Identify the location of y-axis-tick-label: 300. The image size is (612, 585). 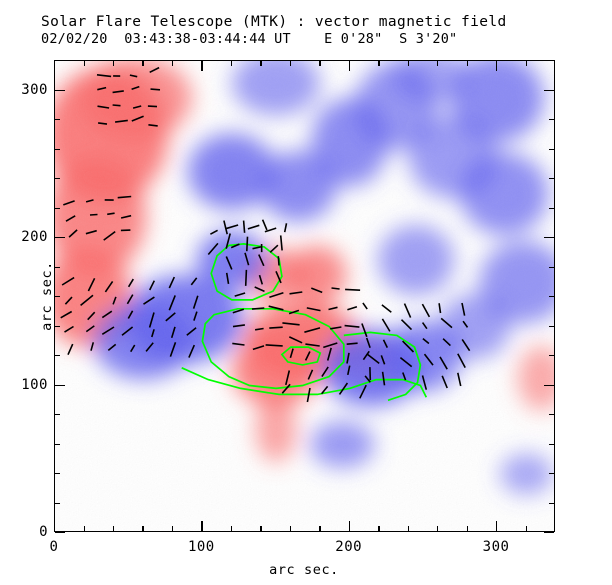
(34, 89).